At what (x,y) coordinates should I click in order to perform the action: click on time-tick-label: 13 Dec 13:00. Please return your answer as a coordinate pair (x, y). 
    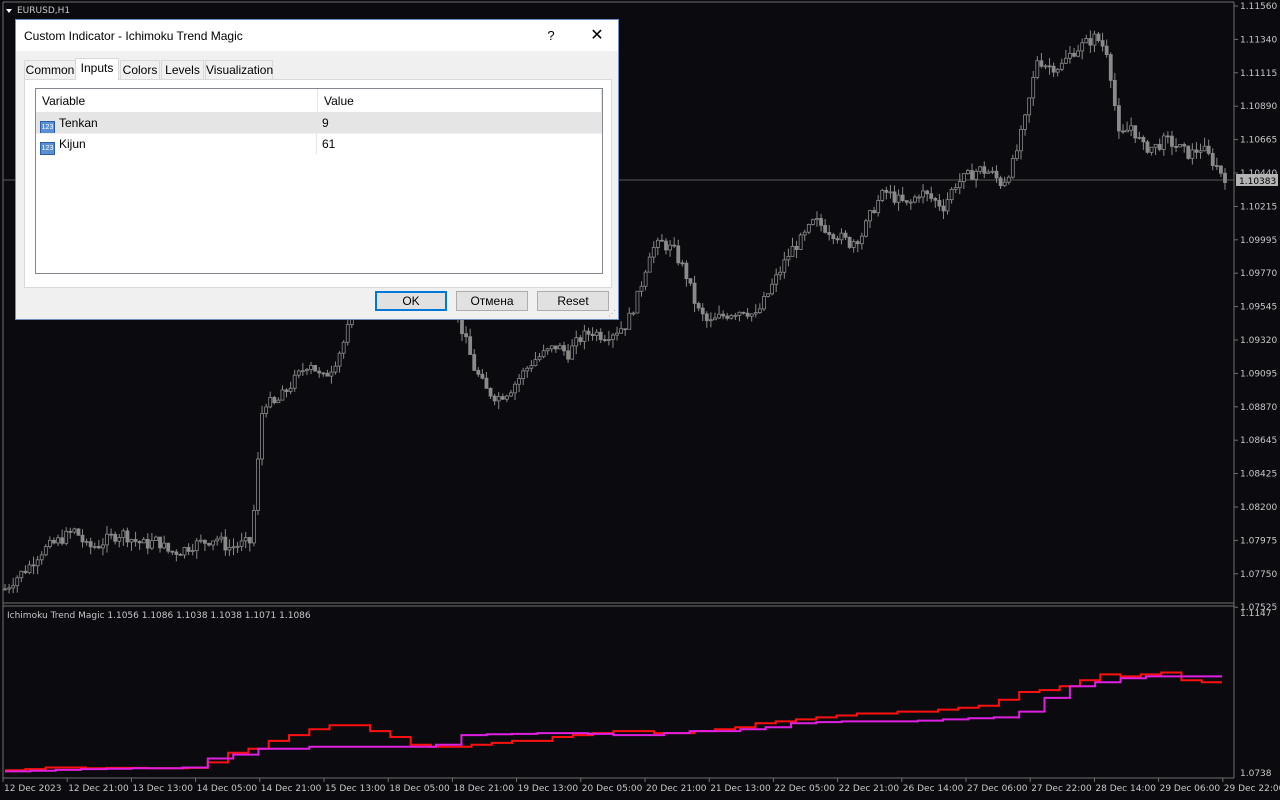
    Looking at the image, I should click on (162, 789).